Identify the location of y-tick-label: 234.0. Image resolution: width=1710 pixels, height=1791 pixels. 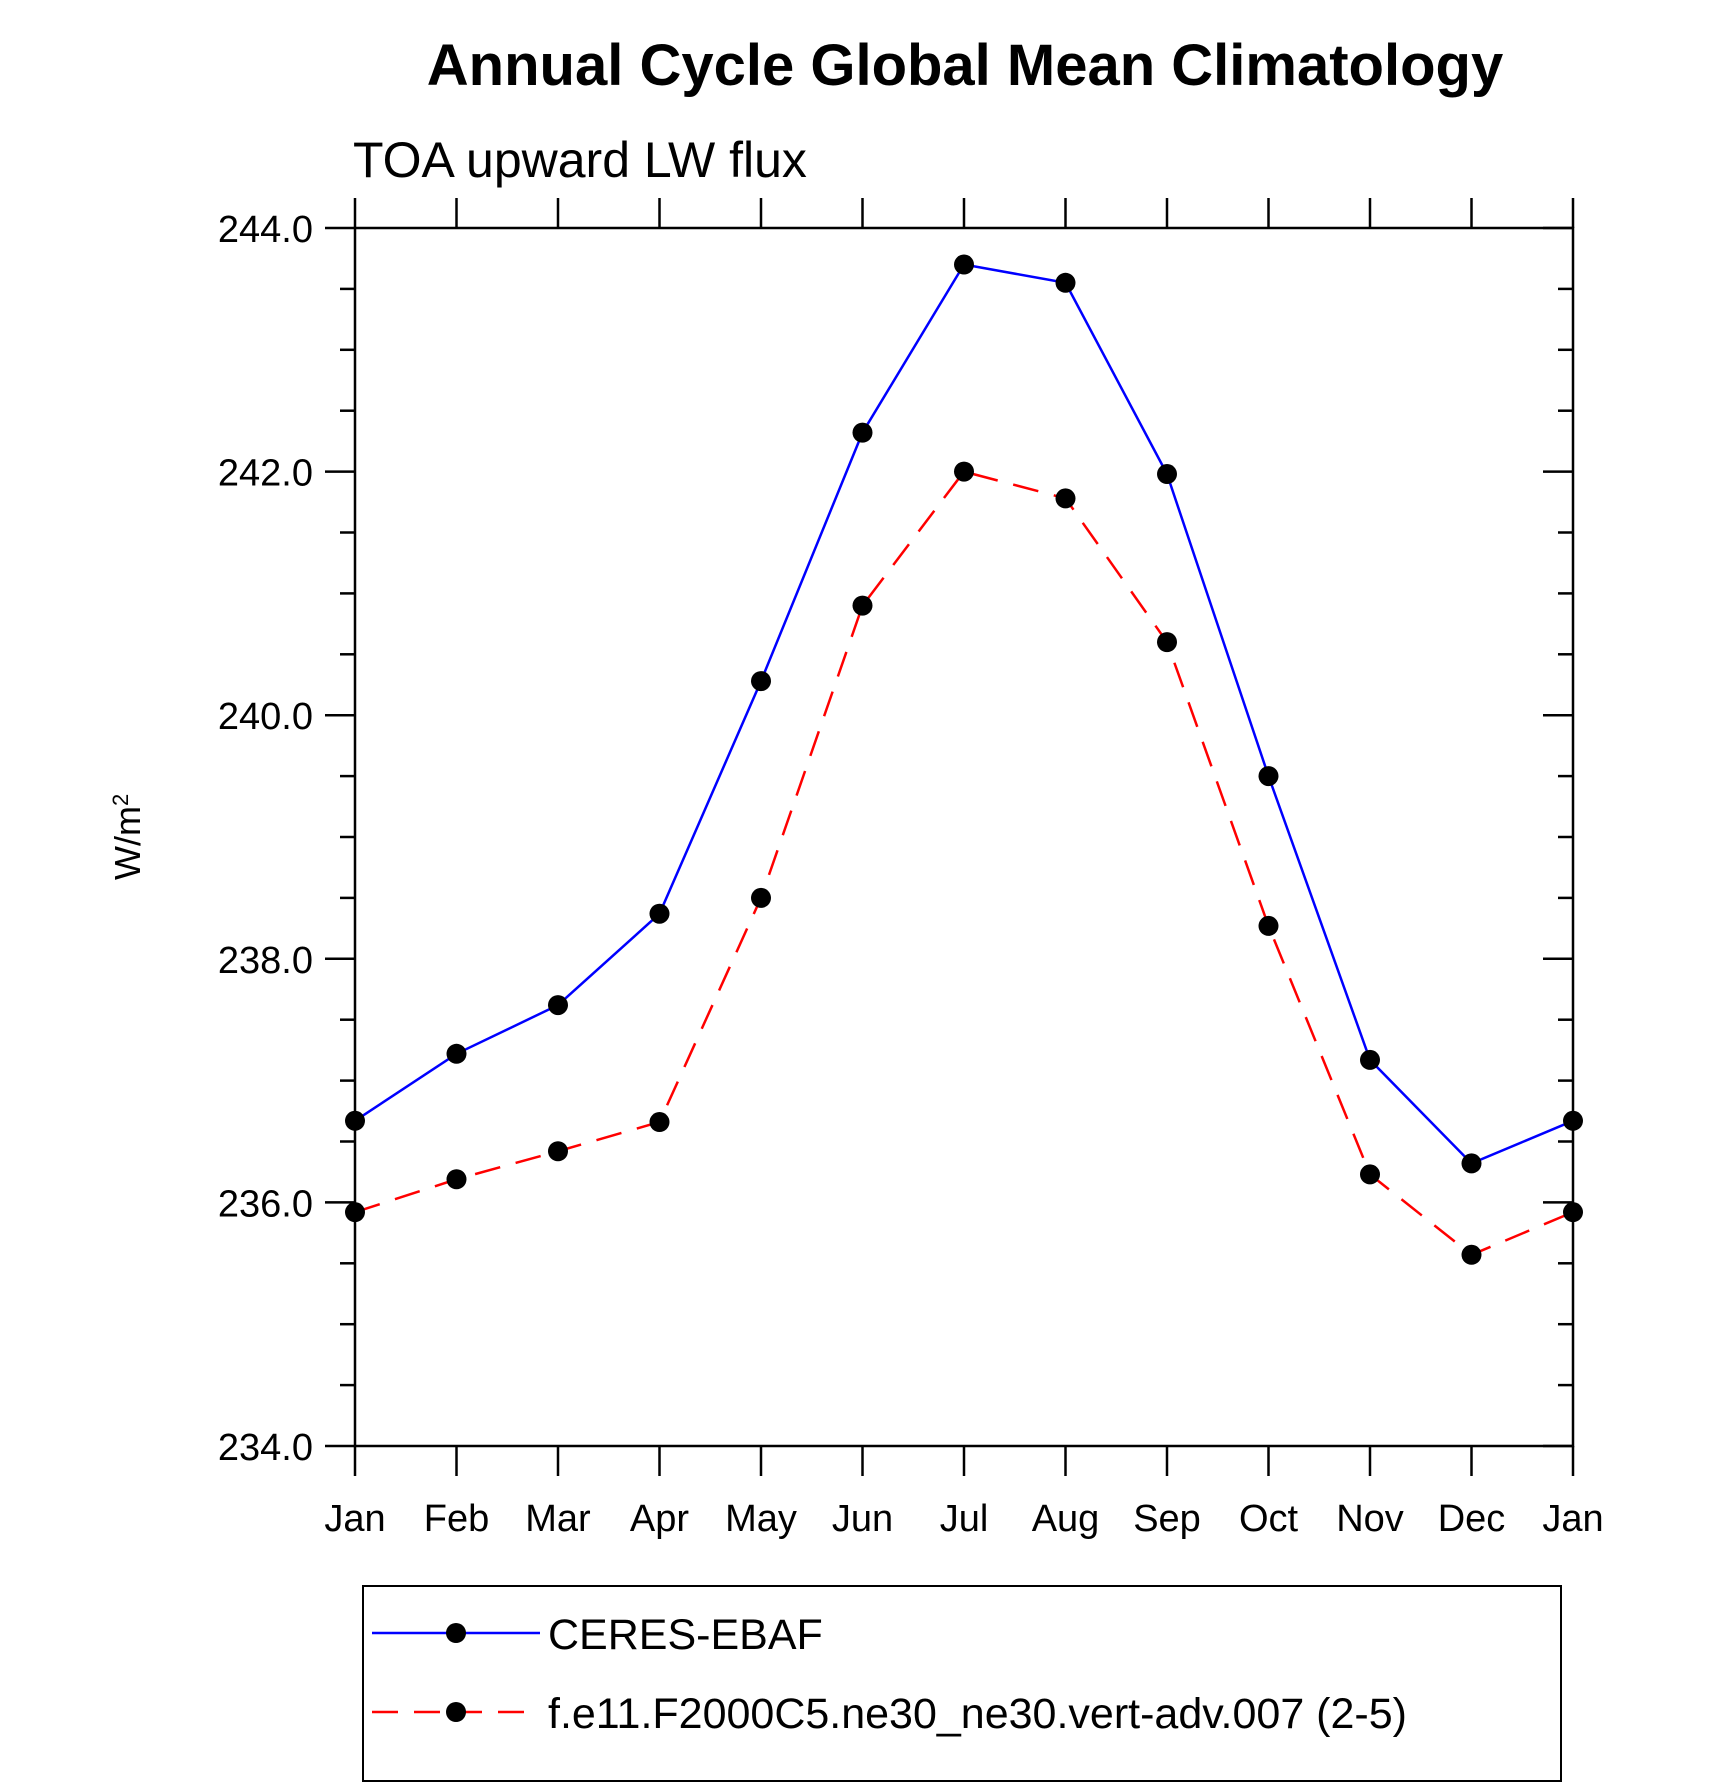
(265, 1448).